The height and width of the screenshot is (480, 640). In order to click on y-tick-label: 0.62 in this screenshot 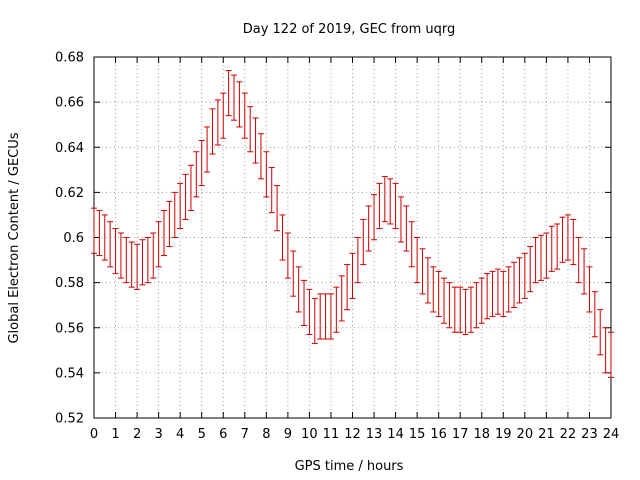, I will do `click(69, 193)`.